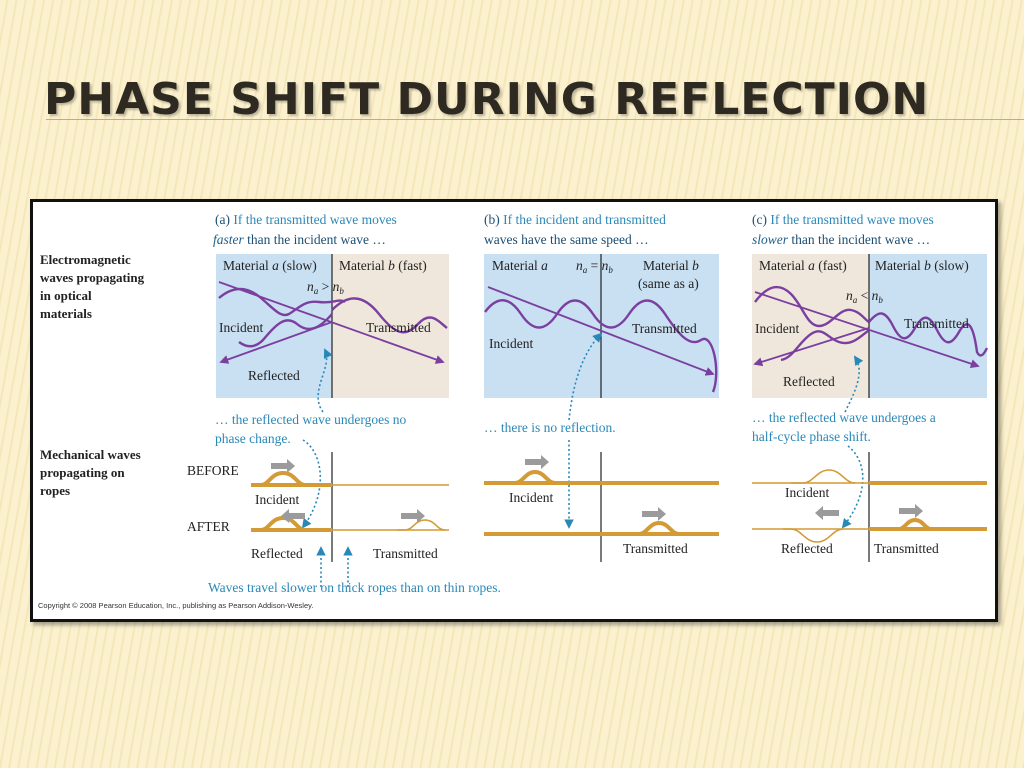 The height and width of the screenshot is (768, 1024). I want to click on panel-a-note-line1: … the reflected wave undergoes no, so click(311, 419).